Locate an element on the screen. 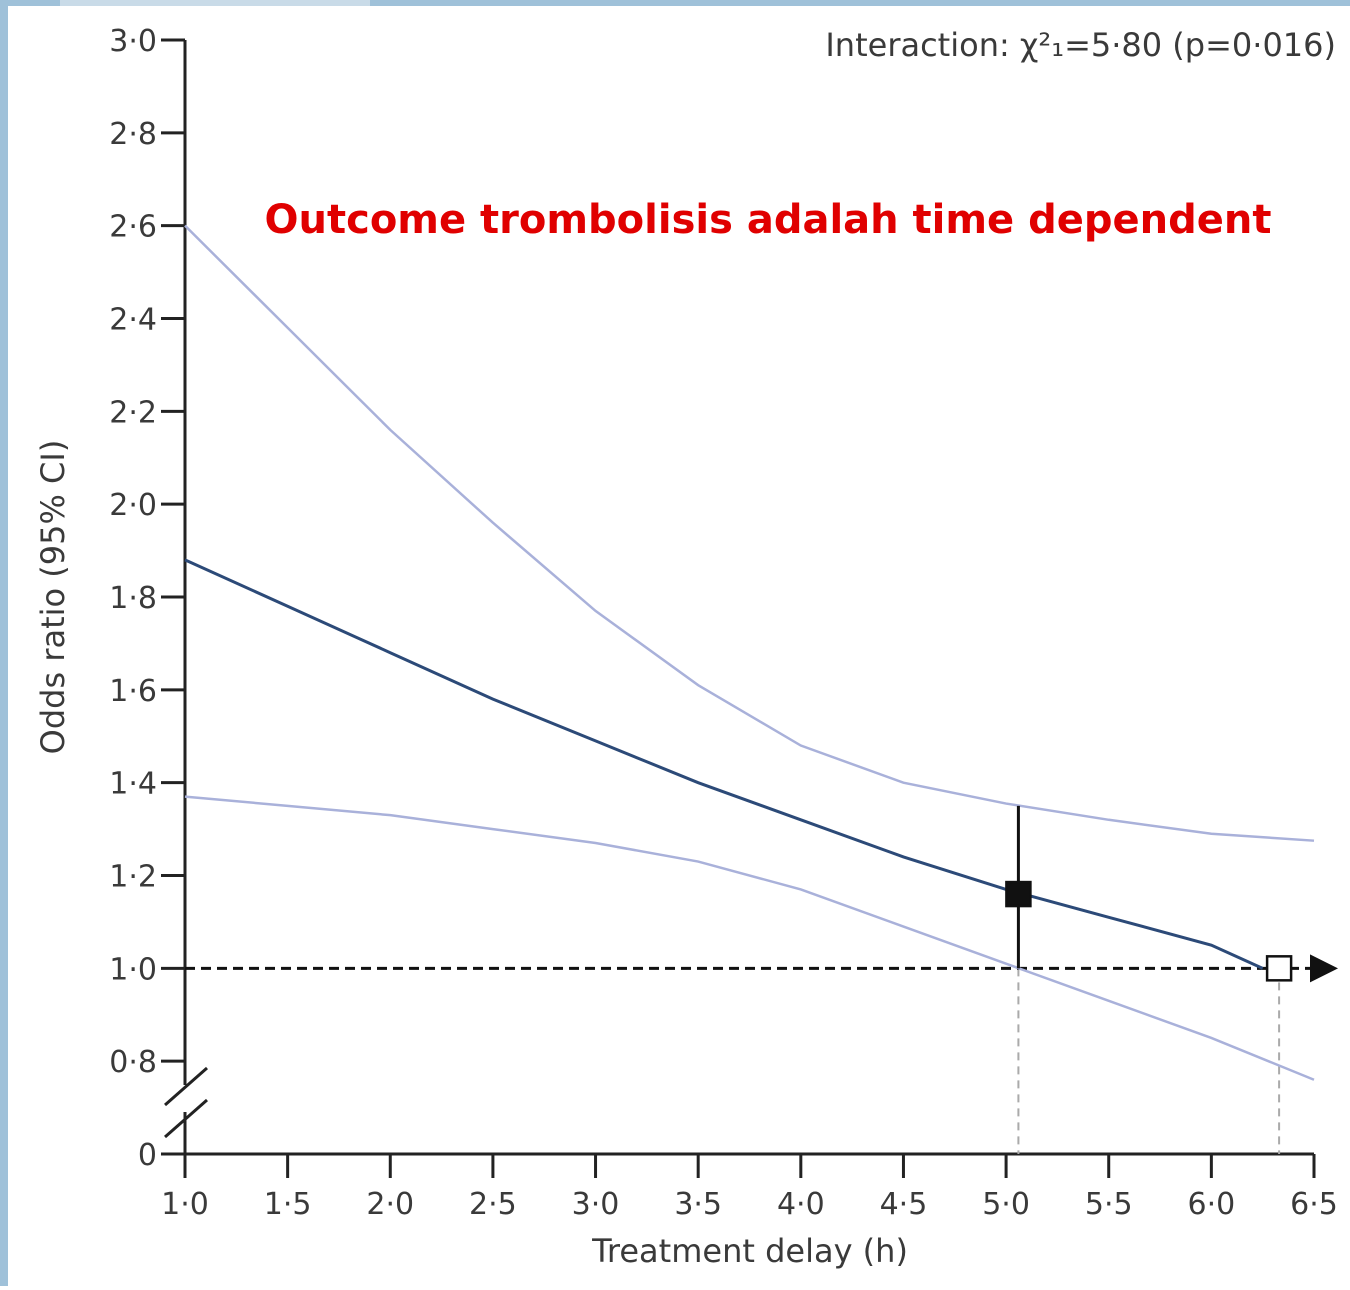 Image resolution: width=1350 pixels, height=1290 pixels. frame-top is located at coordinates (675, 3).